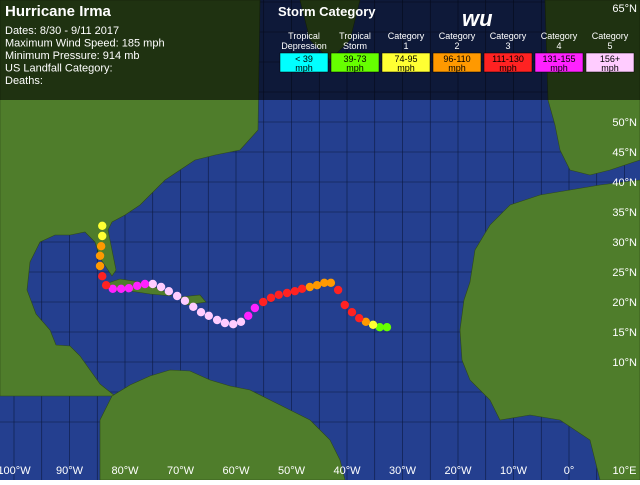 The height and width of the screenshot is (485, 640). Describe the element at coordinates (15, 471) in the screenshot. I see `longitude-label: 100°W` at that location.